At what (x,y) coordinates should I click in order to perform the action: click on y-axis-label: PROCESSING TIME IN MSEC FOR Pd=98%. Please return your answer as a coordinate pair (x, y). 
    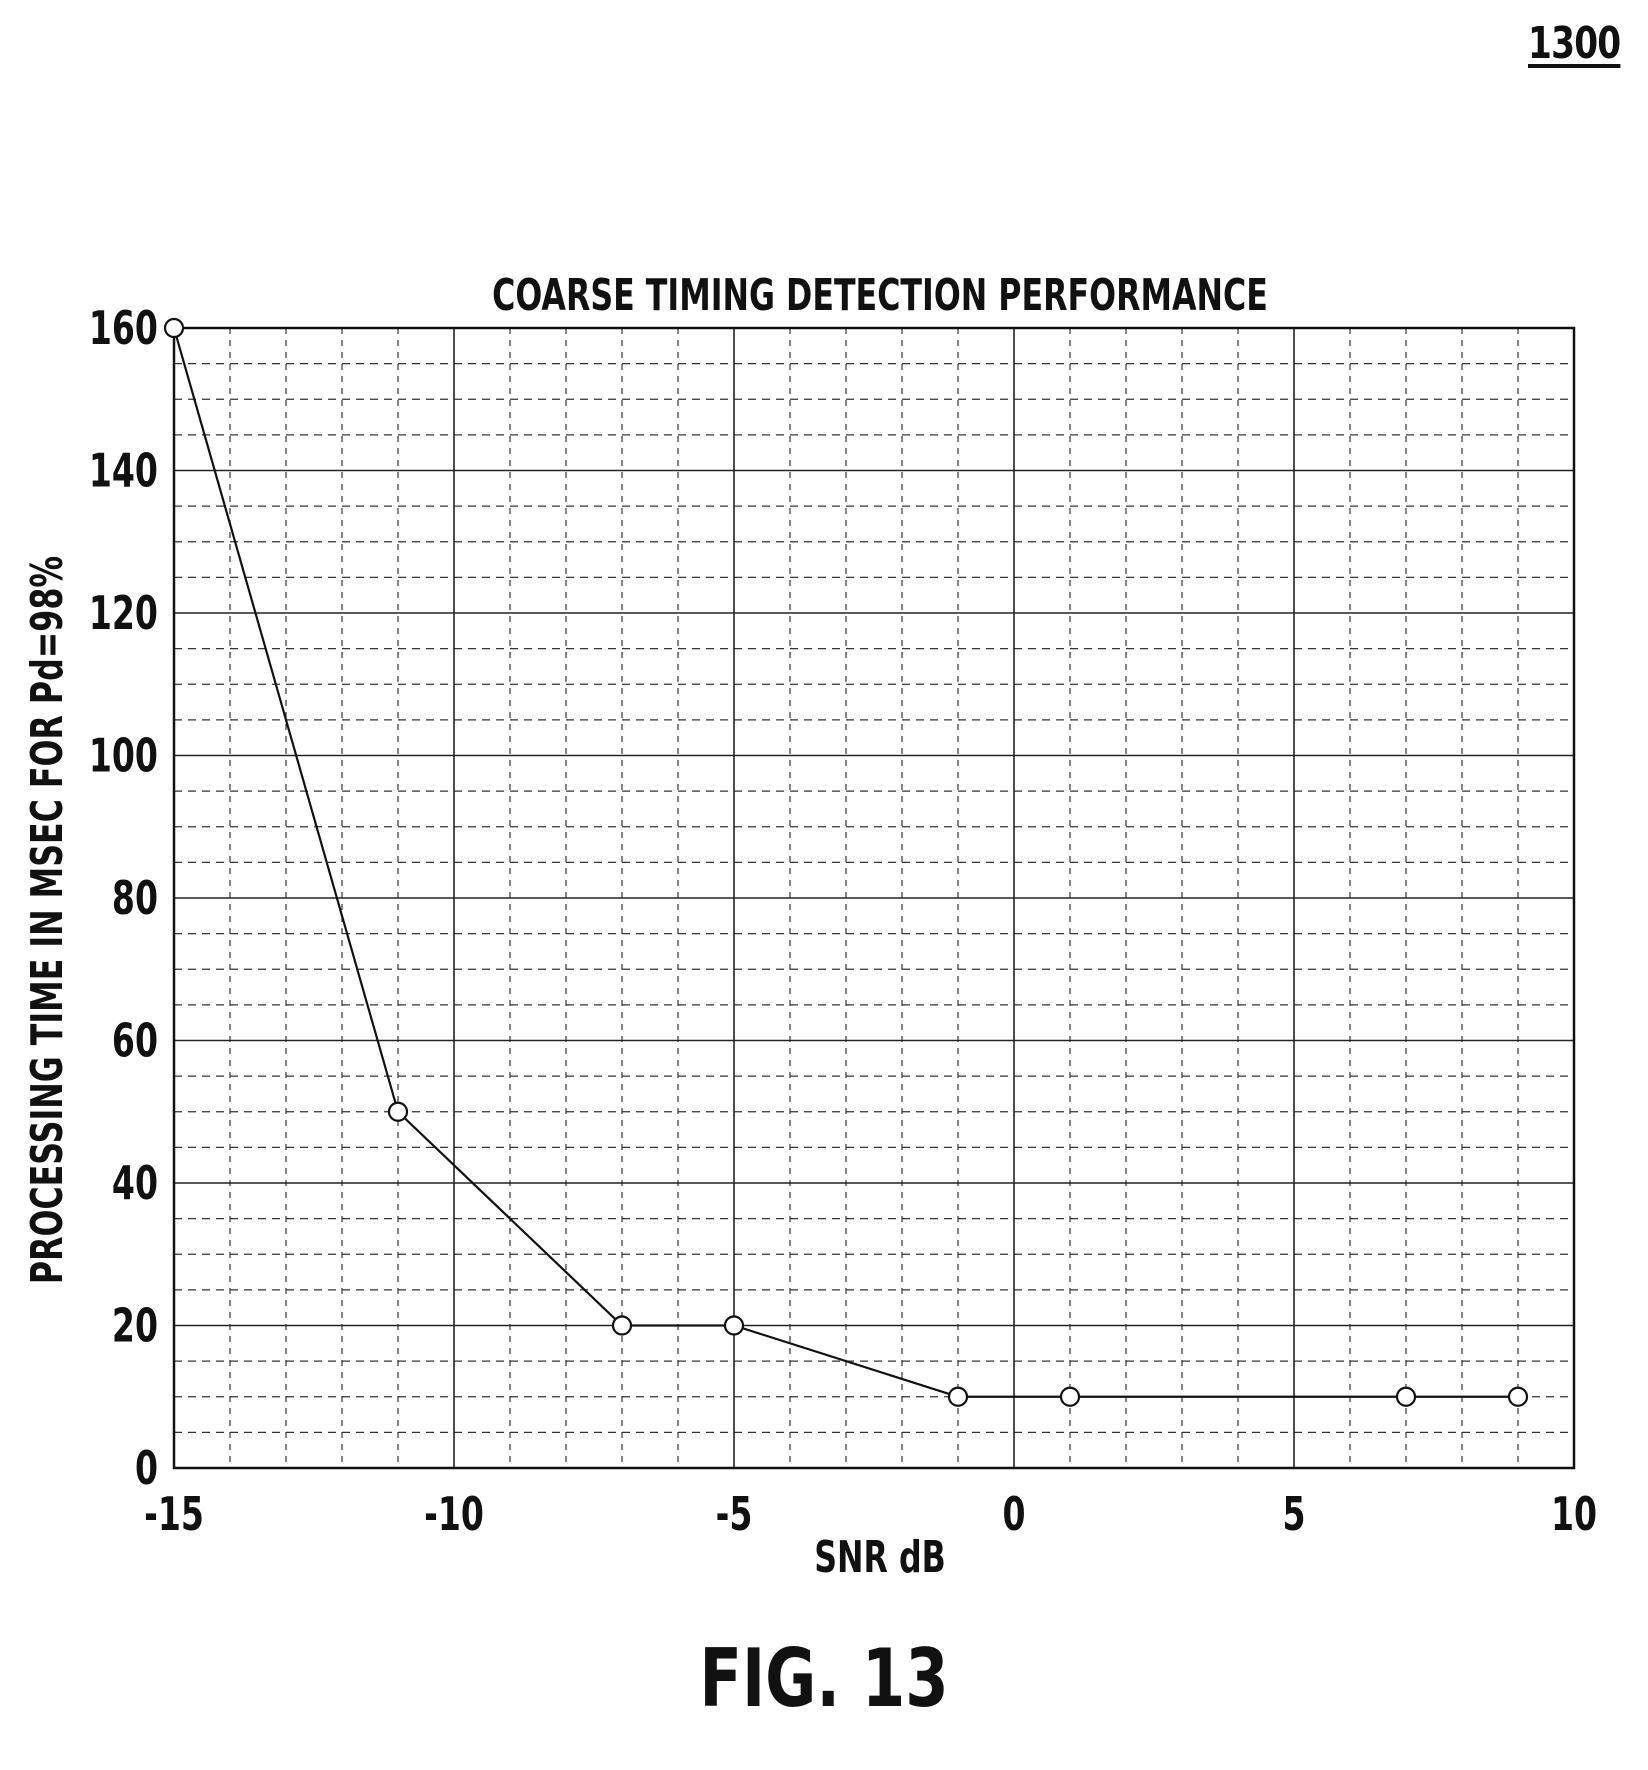
    Looking at the image, I should click on (48, 920).